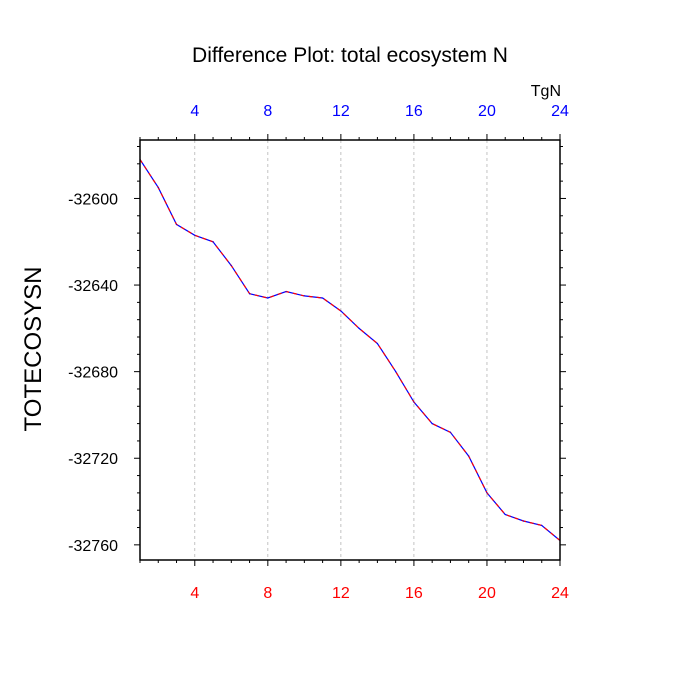  Describe the element at coordinates (267, 593) in the screenshot. I see `x-tick-label-bottom: 8` at that location.